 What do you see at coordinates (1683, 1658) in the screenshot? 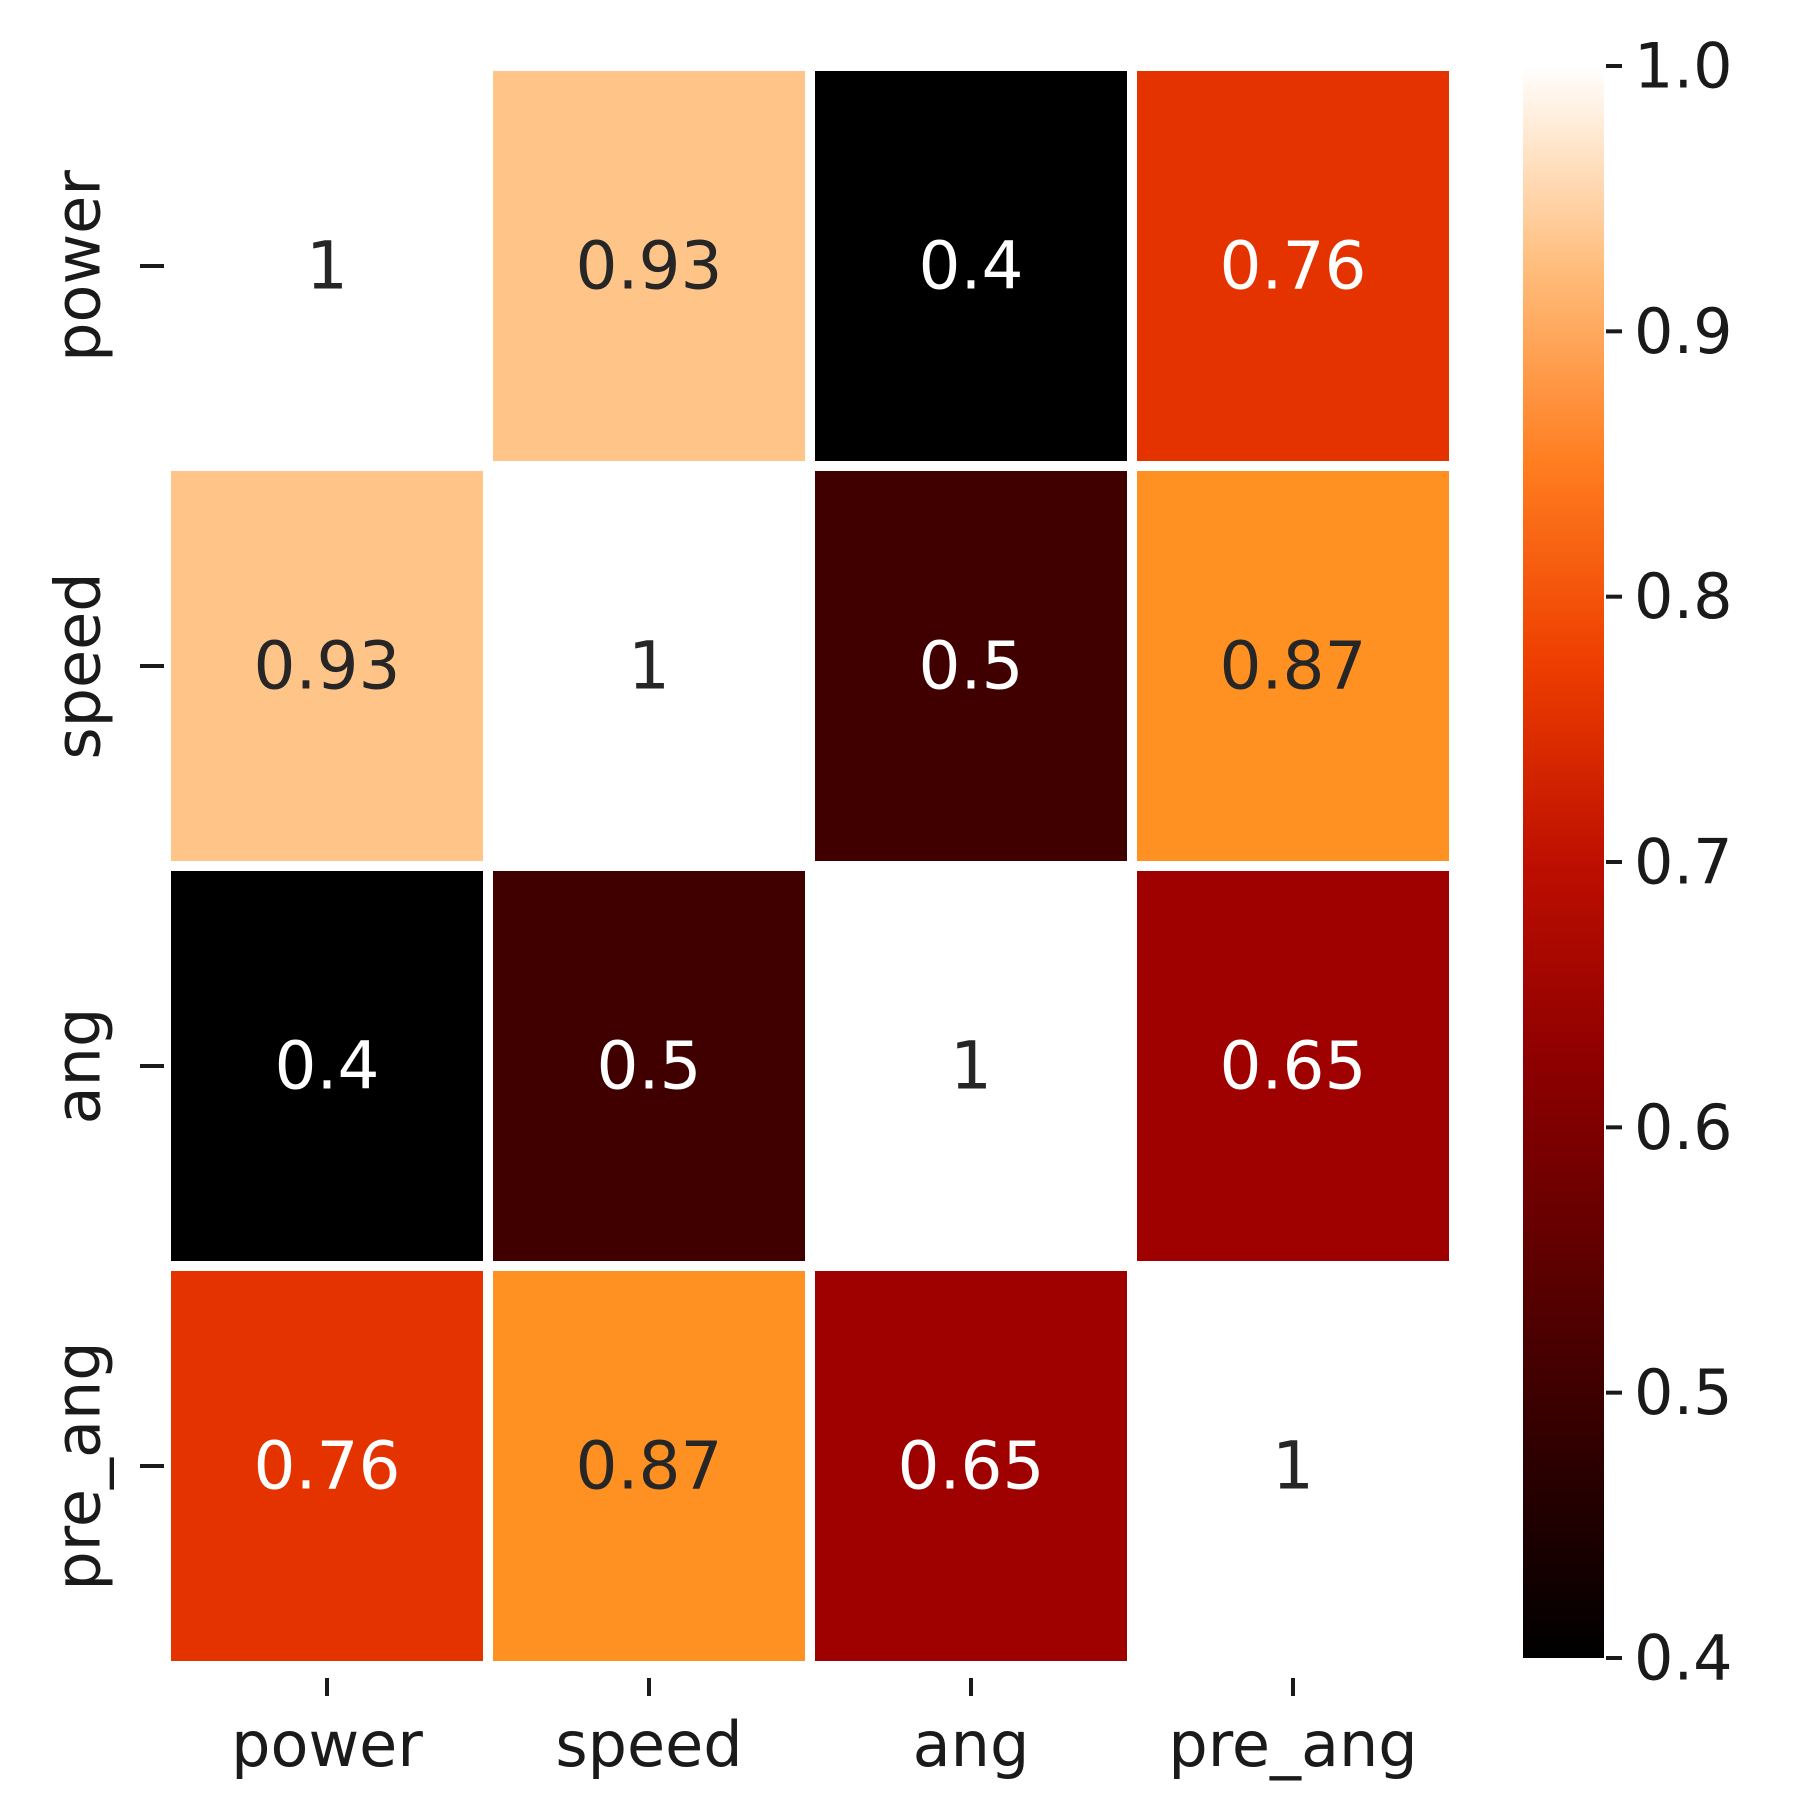
I see `colorbar-tick-label: 0.4` at bounding box center [1683, 1658].